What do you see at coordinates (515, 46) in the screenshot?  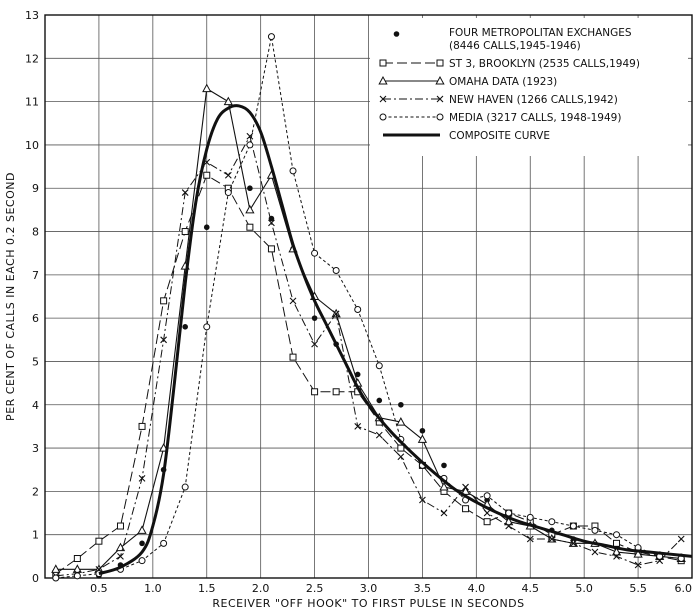 I see `legend-label: (8446 CALLS,1945-1946)` at bounding box center [515, 46].